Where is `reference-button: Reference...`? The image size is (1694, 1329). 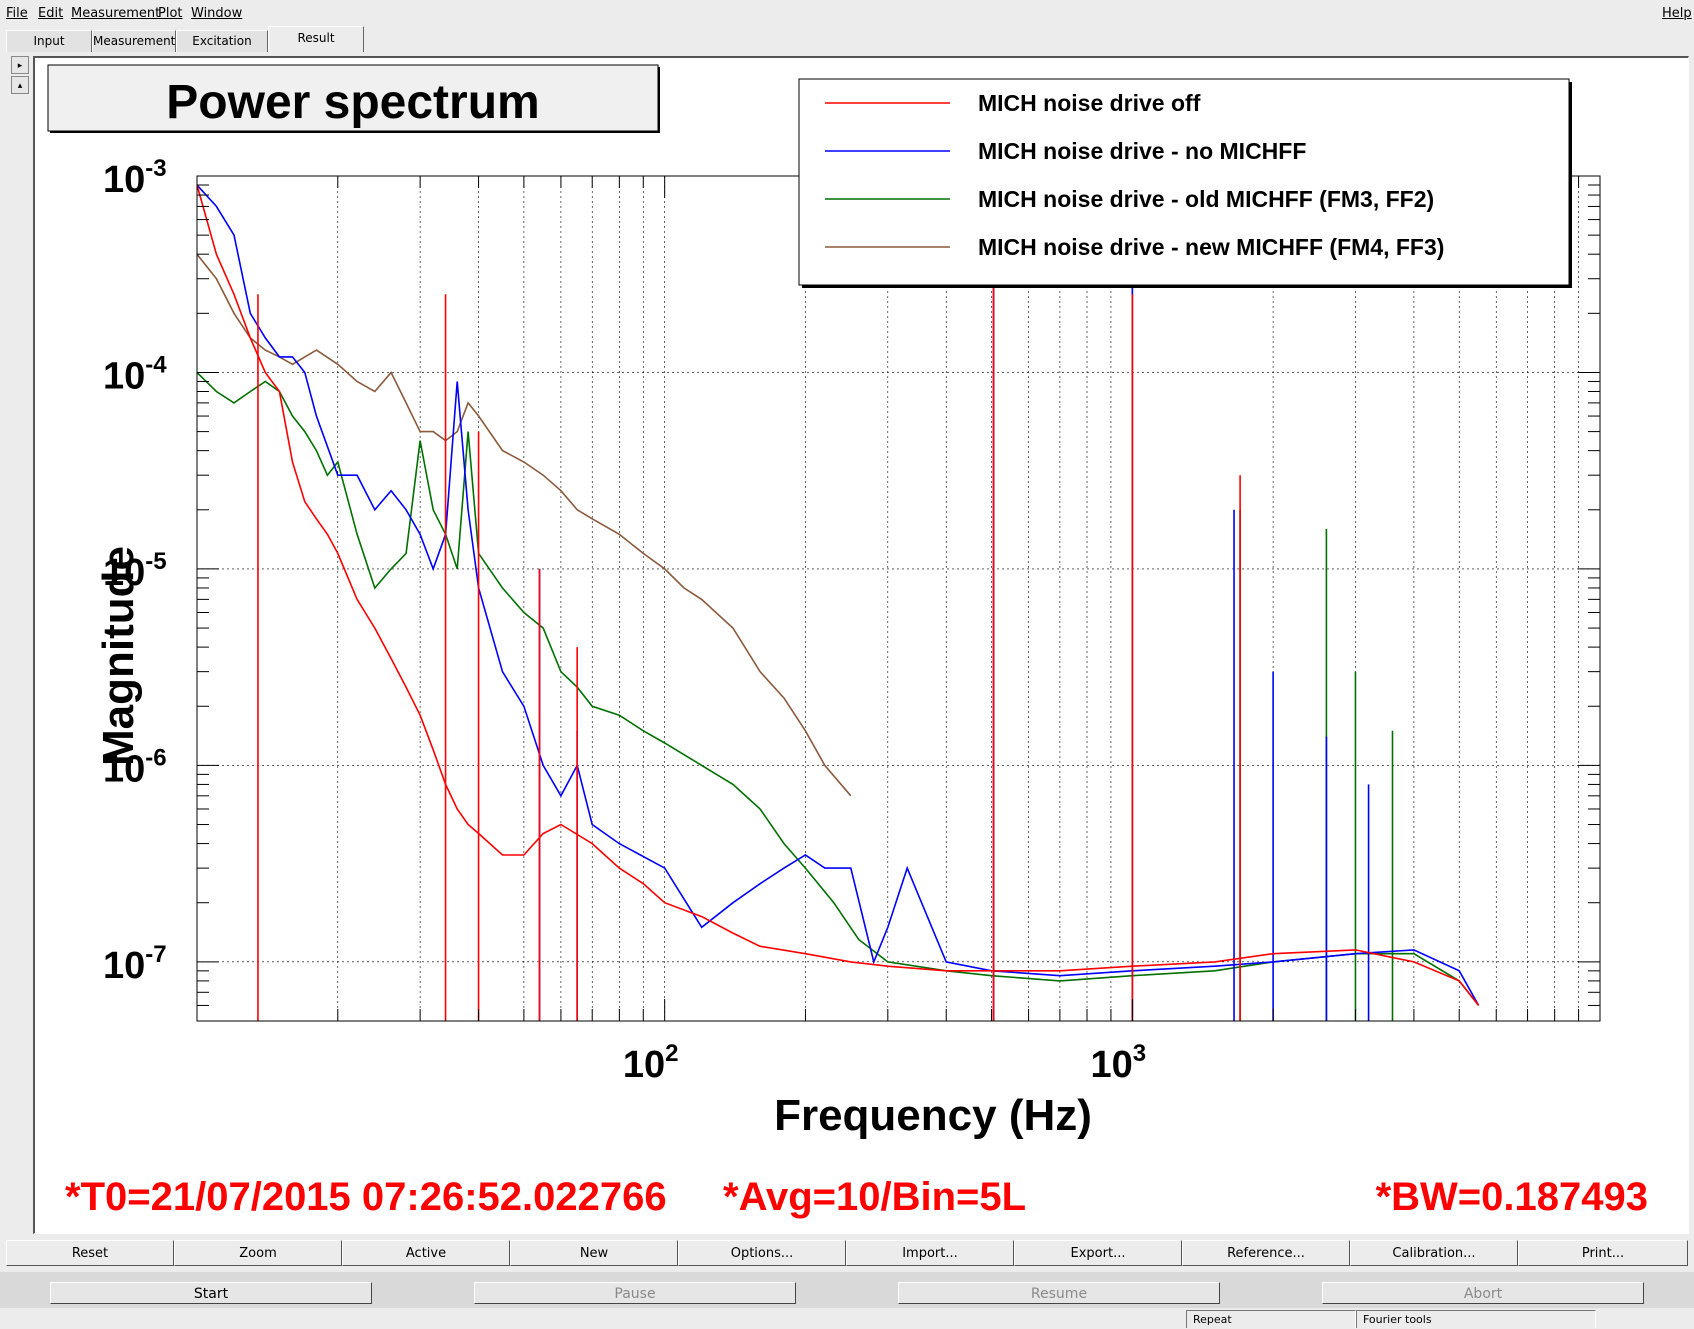 reference-button: Reference... is located at coordinates (1266, 1253).